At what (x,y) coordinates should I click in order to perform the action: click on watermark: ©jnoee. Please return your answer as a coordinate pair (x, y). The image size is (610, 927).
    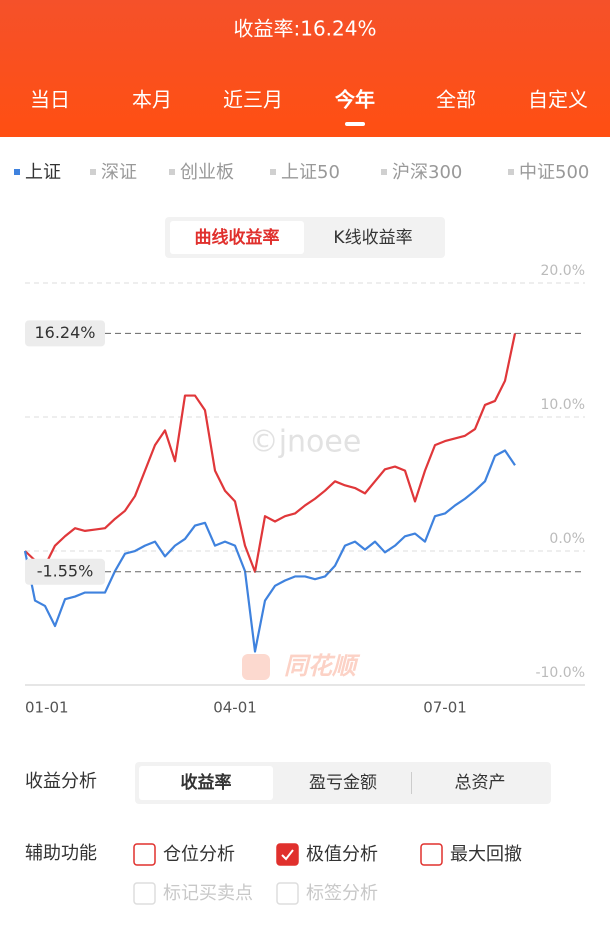
    Looking at the image, I should click on (305, 442).